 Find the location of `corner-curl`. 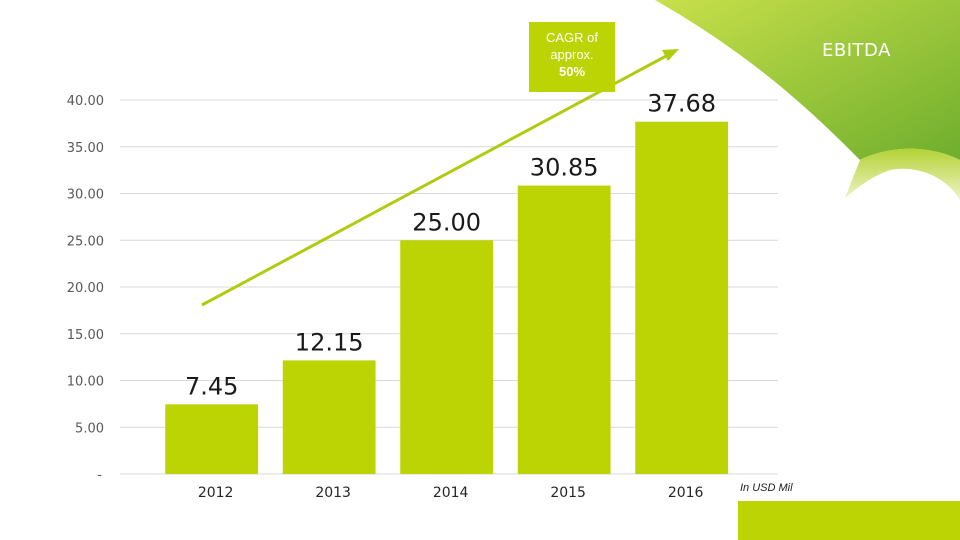

corner-curl is located at coordinates (902, 174).